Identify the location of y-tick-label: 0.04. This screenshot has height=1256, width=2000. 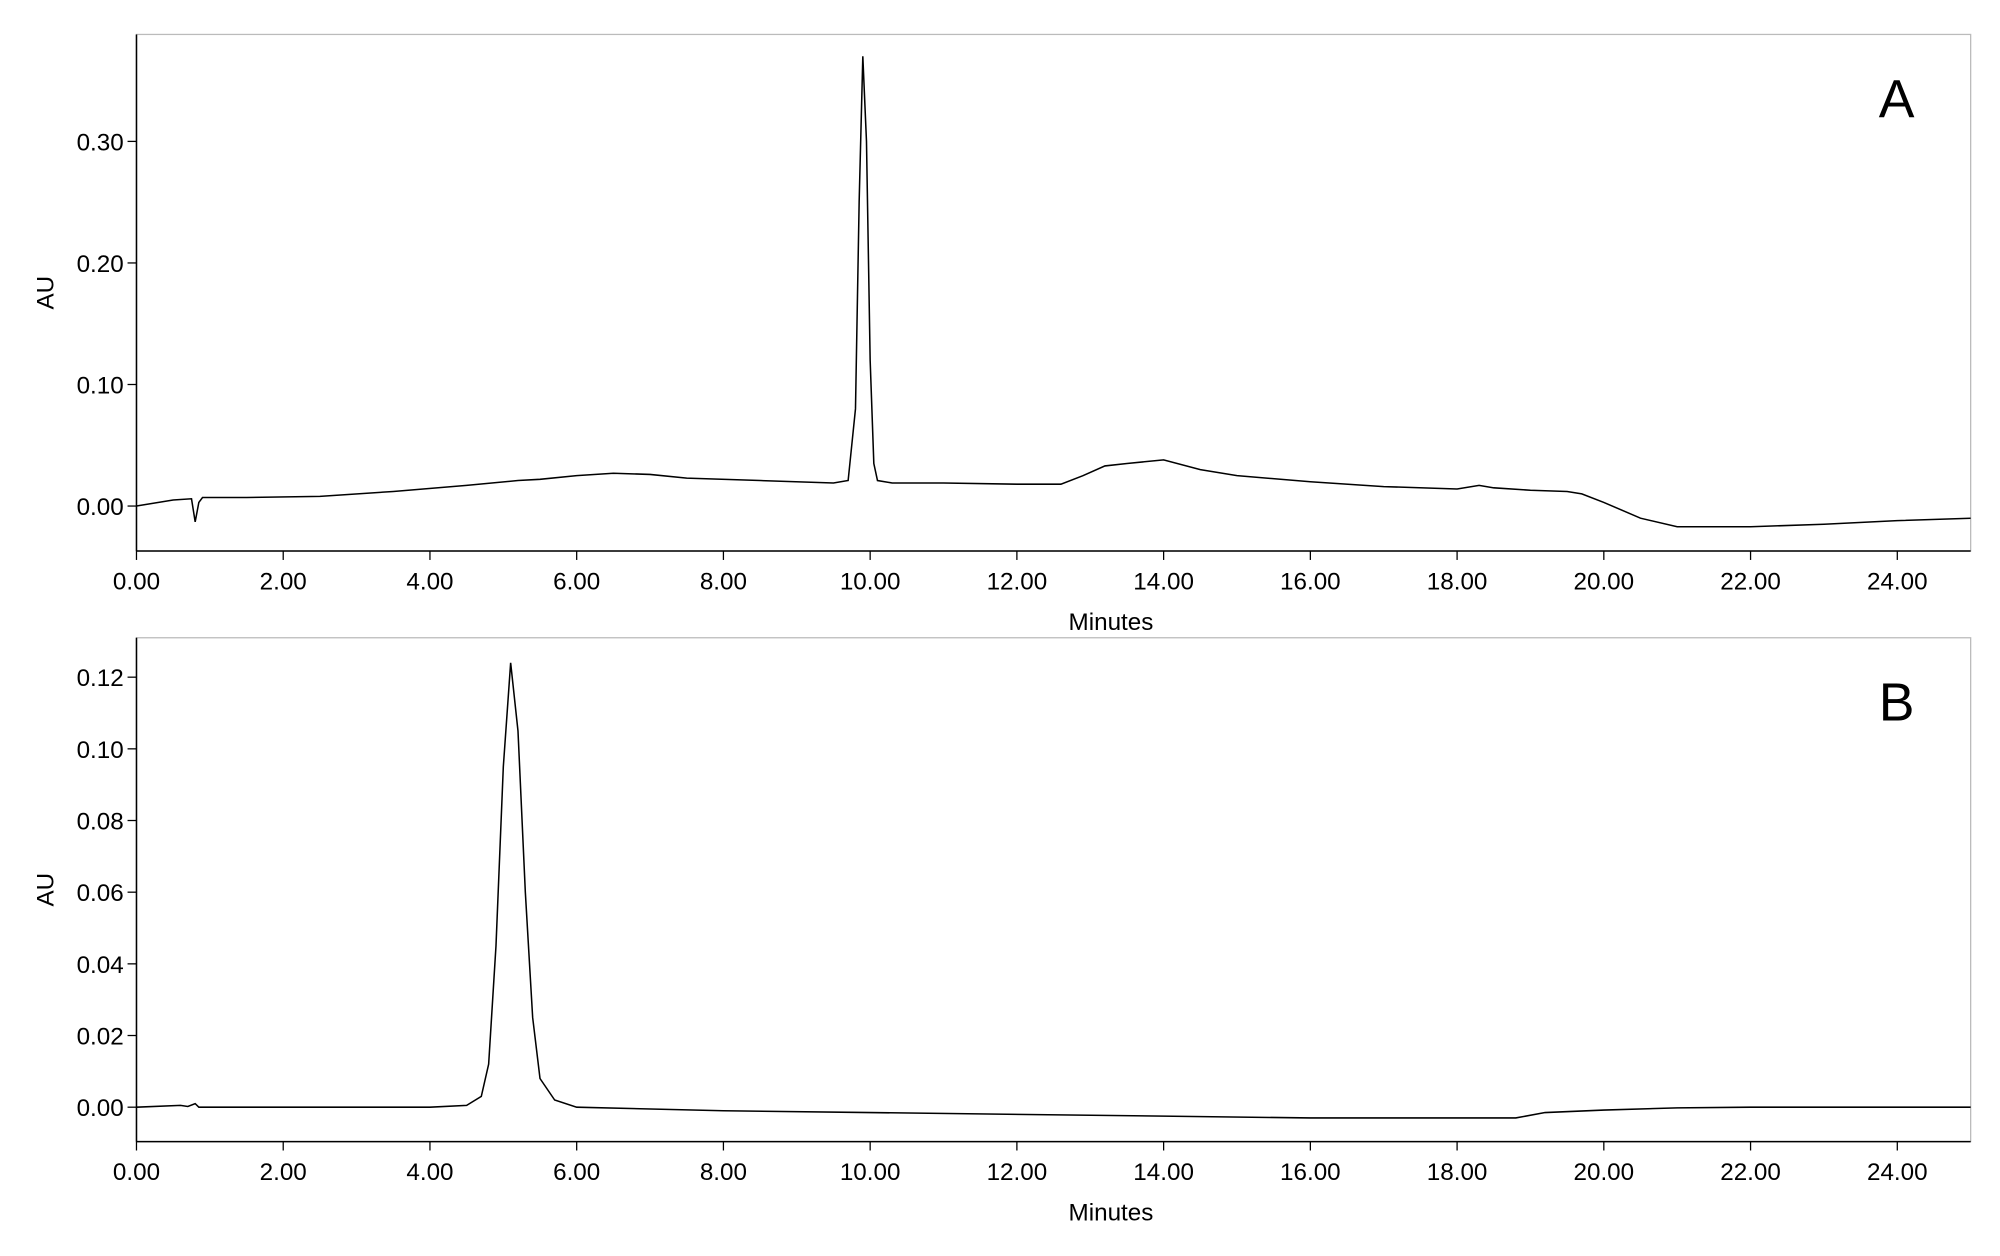
(100, 965).